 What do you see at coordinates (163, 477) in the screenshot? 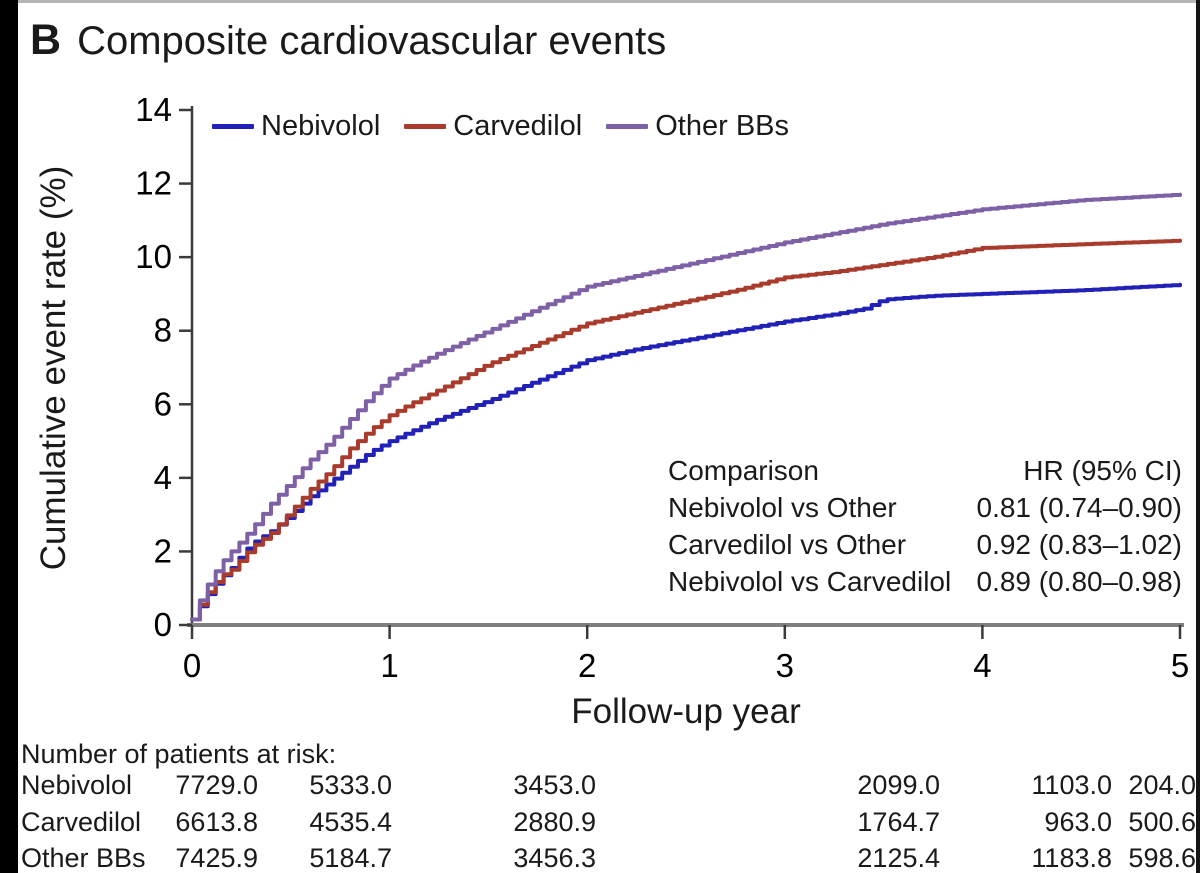
I see `y-tick-label: 4` at bounding box center [163, 477].